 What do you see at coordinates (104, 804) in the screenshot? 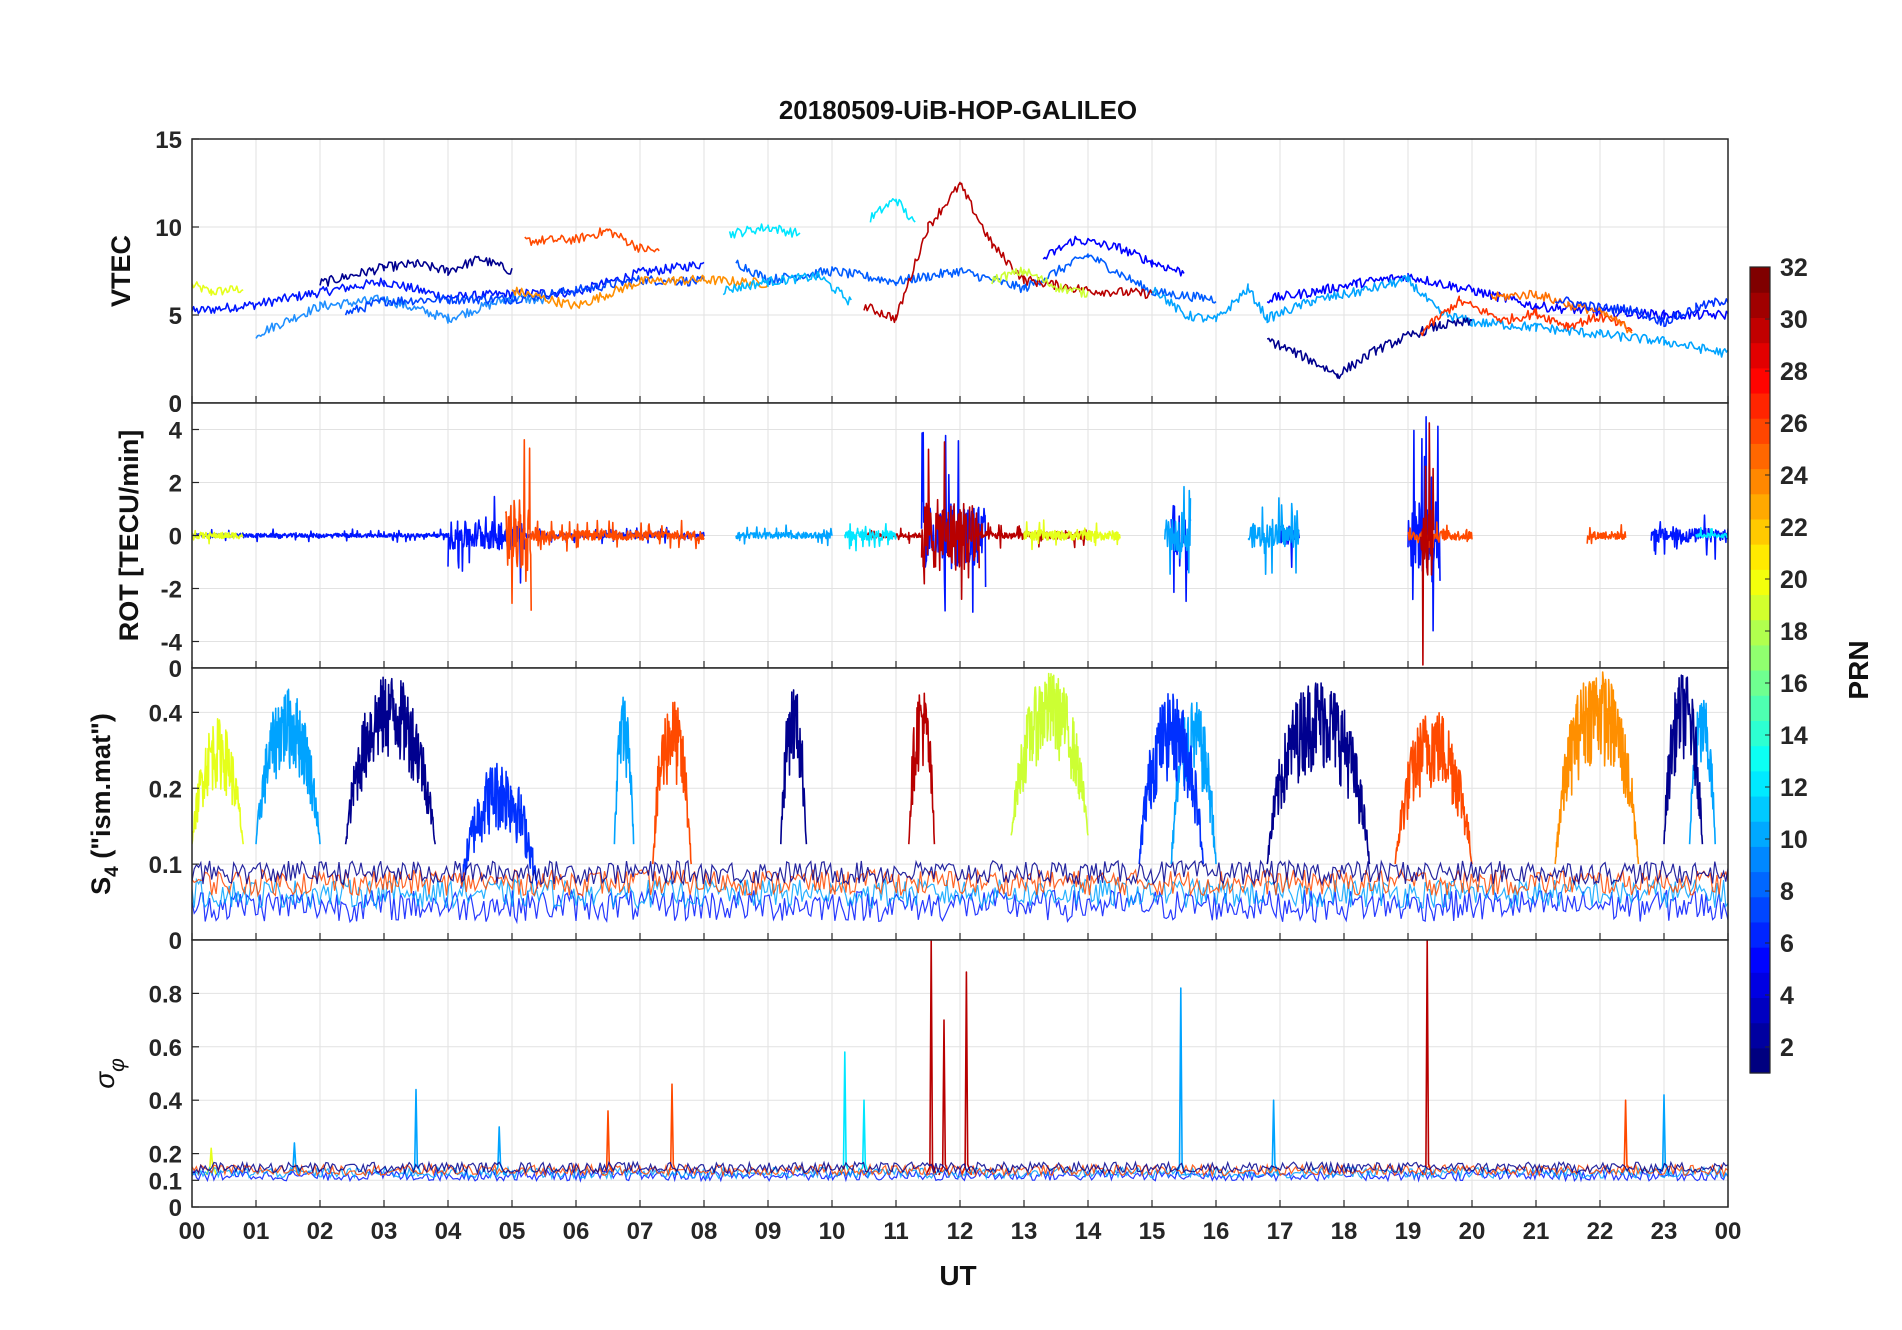
I see `y-axis-label-s4: S4 ("ism.mat")` at bounding box center [104, 804].